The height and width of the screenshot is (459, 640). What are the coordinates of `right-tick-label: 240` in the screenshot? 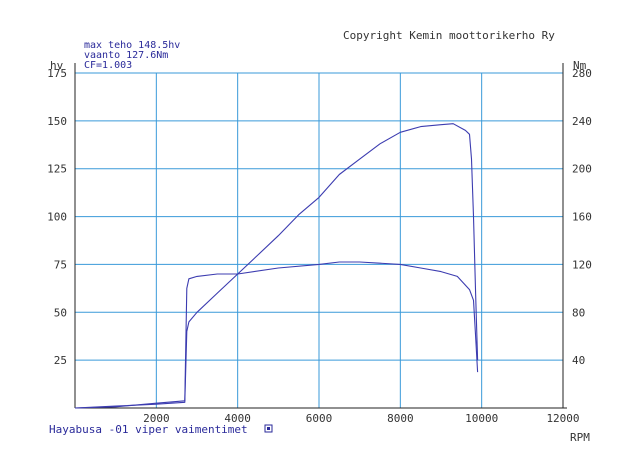 It's located at (582, 121).